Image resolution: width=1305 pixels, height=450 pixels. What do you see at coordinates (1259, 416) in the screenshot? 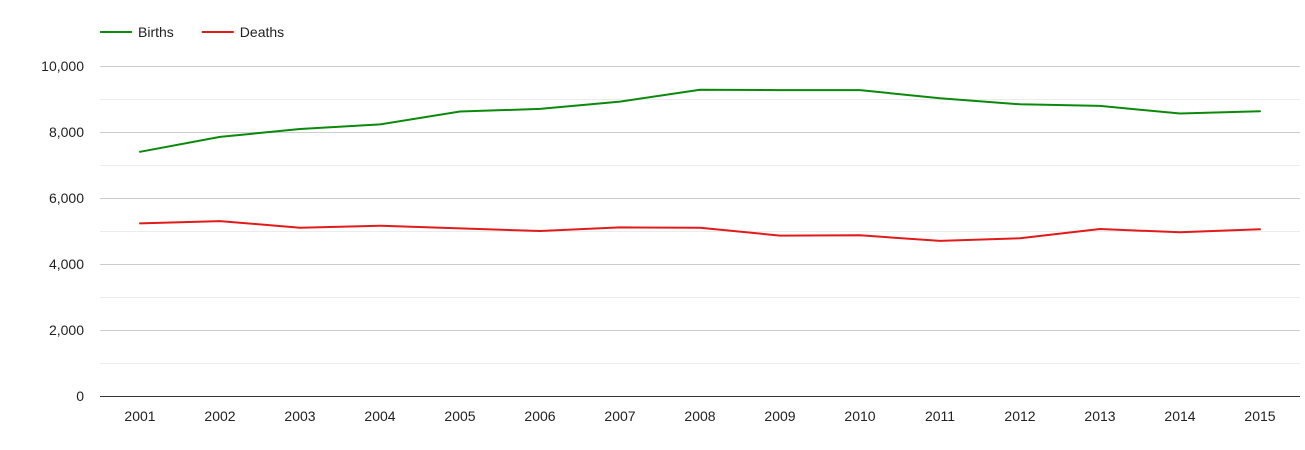
I see `x-tick-label: 2015` at bounding box center [1259, 416].